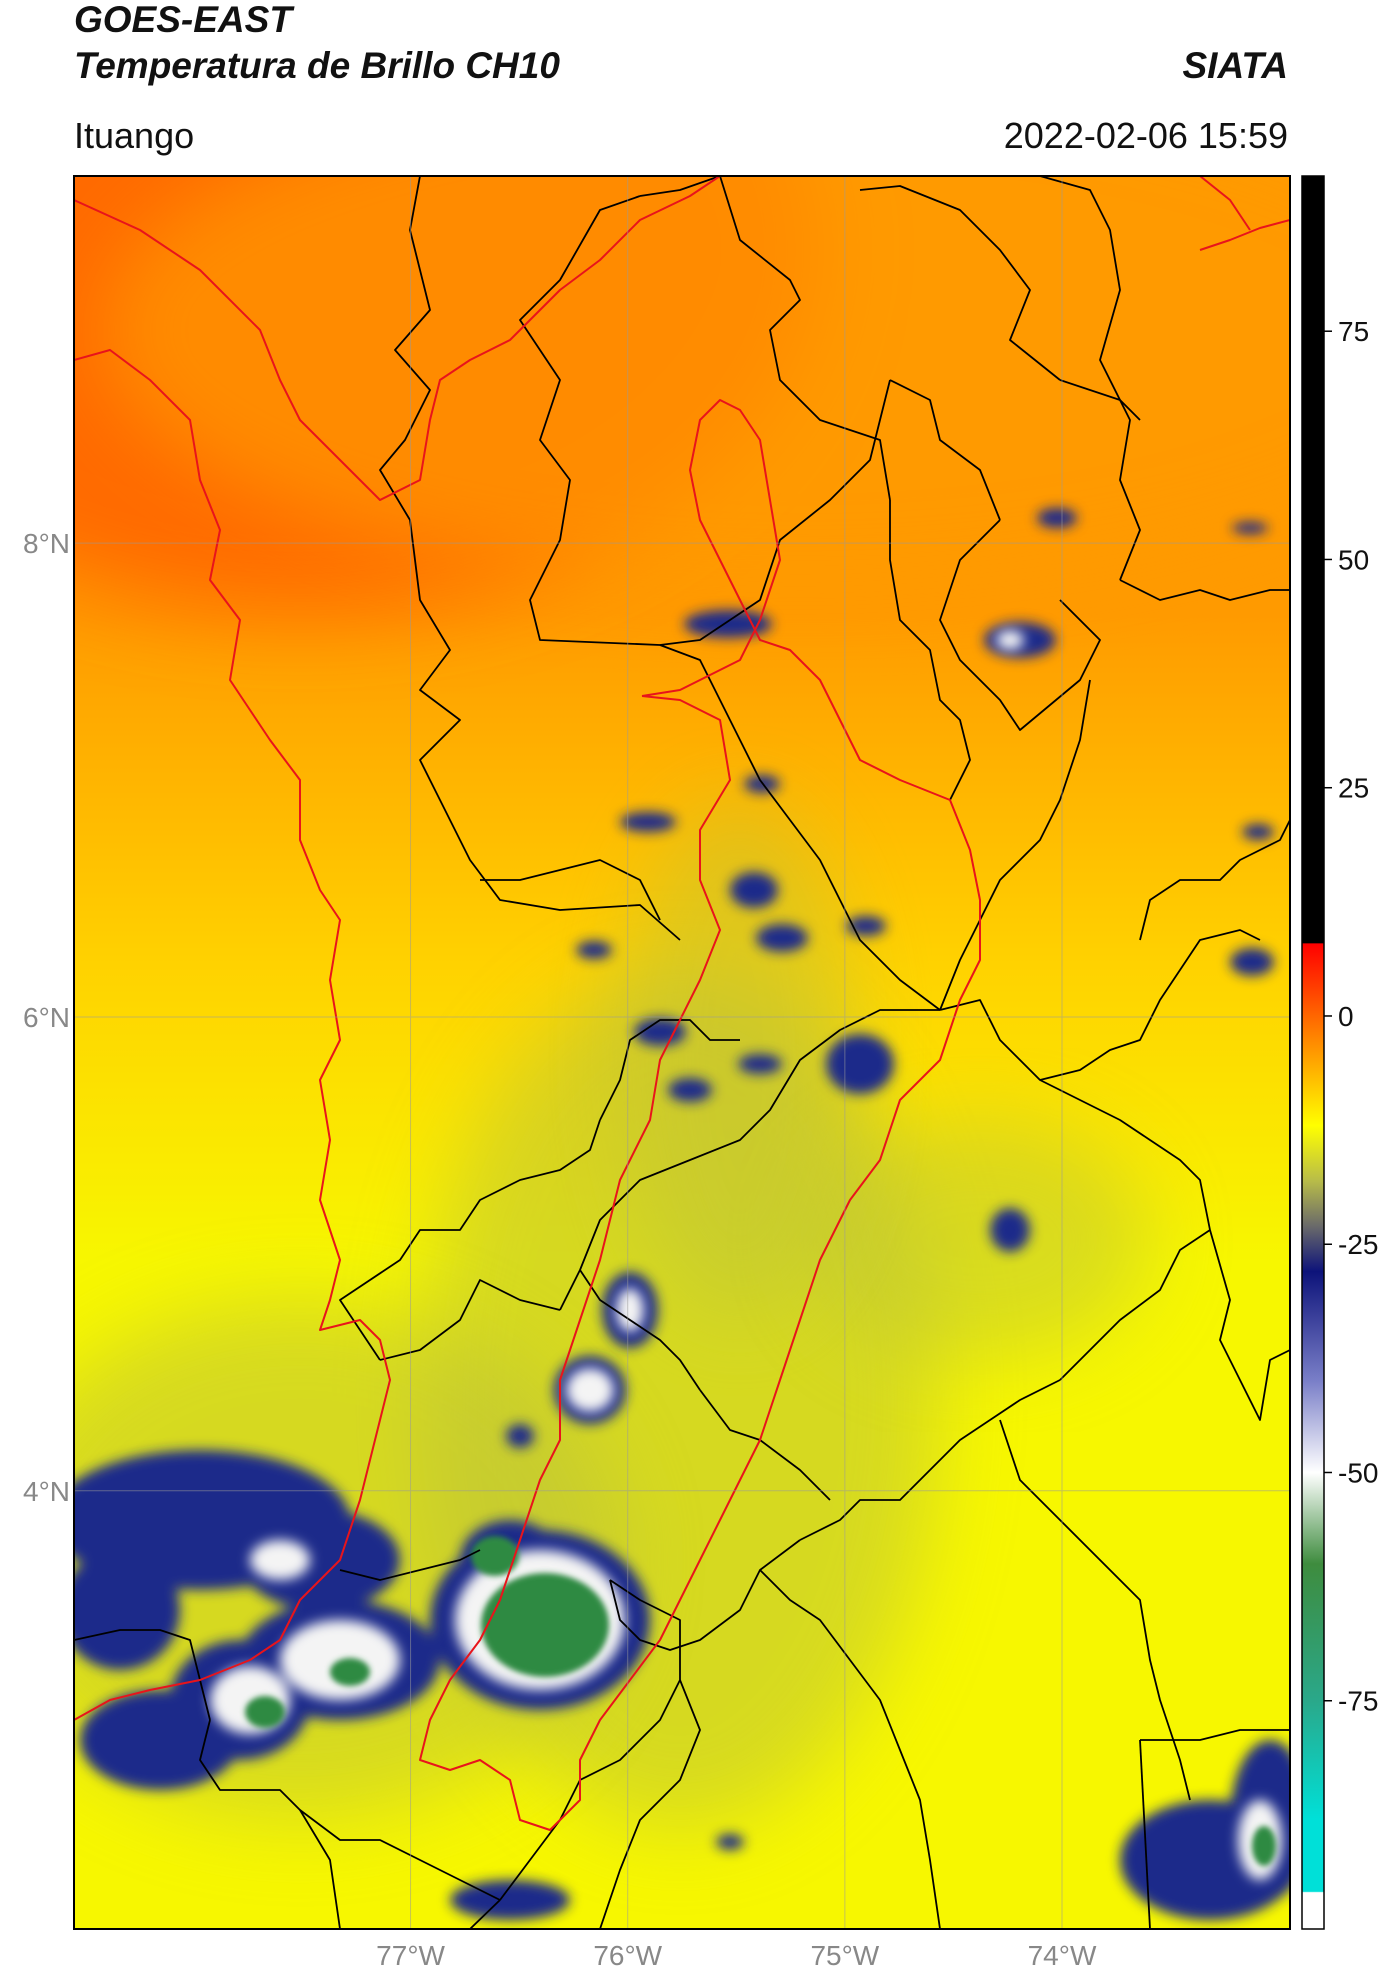 The height and width of the screenshot is (1981, 1384). Describe the element at coordinates (980, 1240) in the screenshot. I see `haze-area` at that location.